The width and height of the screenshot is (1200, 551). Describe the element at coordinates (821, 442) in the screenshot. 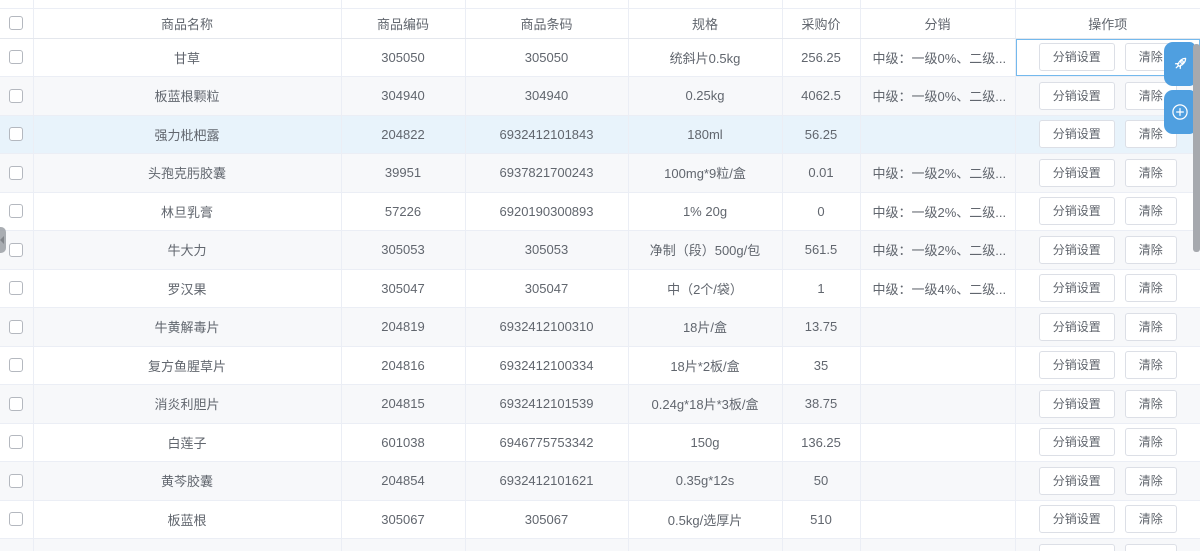

I see `cell-price: 136.25` at that location.